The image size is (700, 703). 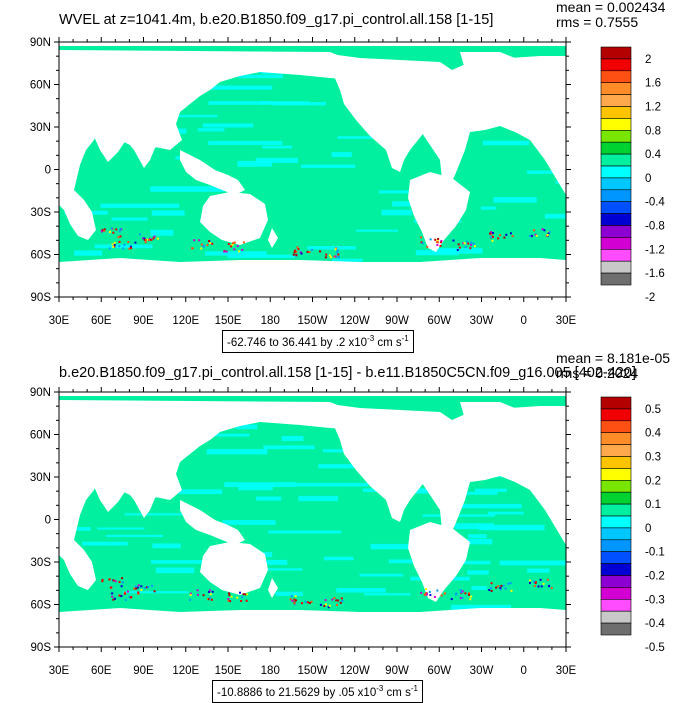 I want to click on lon-label: 180, so click(x=270, y=671).